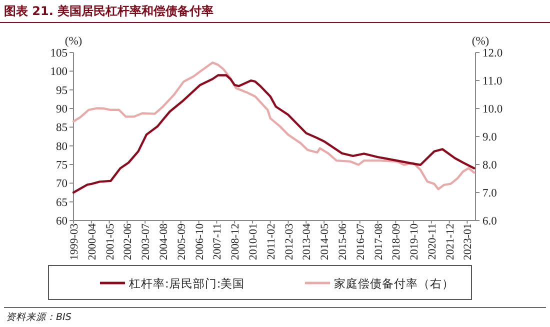 The height and width of the screenshot is (327, 550). What do you see at coordinates (128, 241) in the screenshot?
I see `x-tick-label: 2002-06` at bounding box center [128, 241].